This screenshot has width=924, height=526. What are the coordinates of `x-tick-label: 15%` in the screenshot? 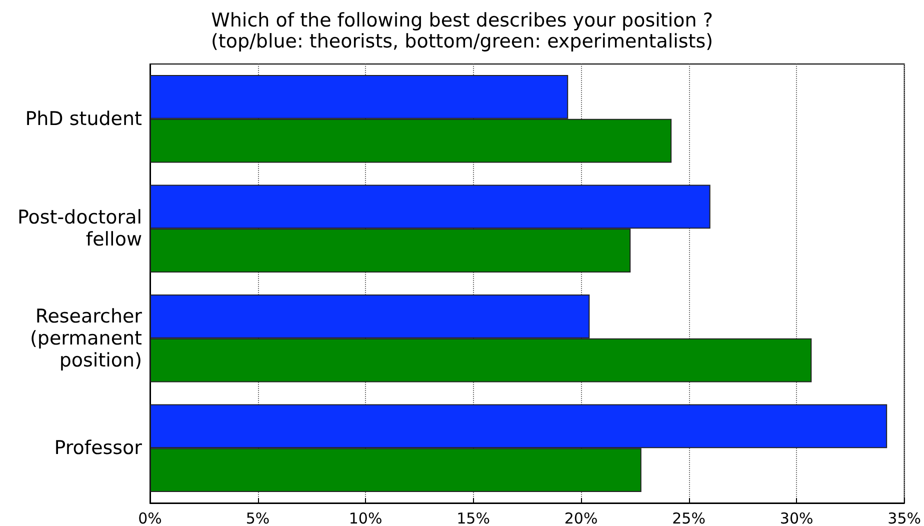 It's located at (473, 518).